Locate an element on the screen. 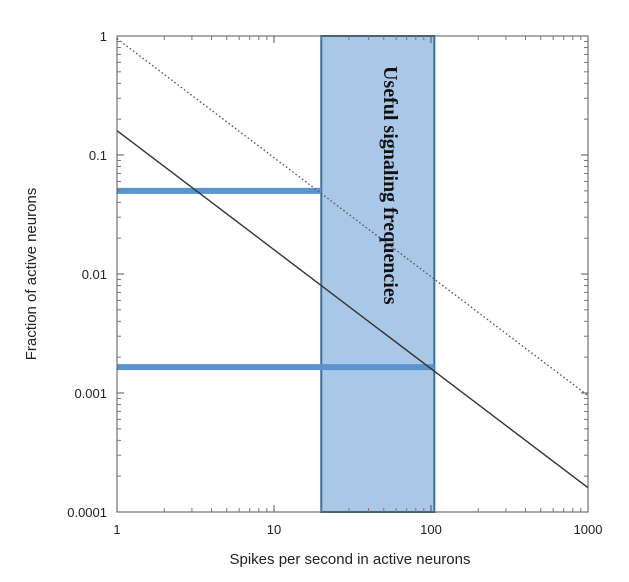 This screenshot has height=582, width=629. y-axis-label: Fraction of active neurons is located at coordinates (31, 274).